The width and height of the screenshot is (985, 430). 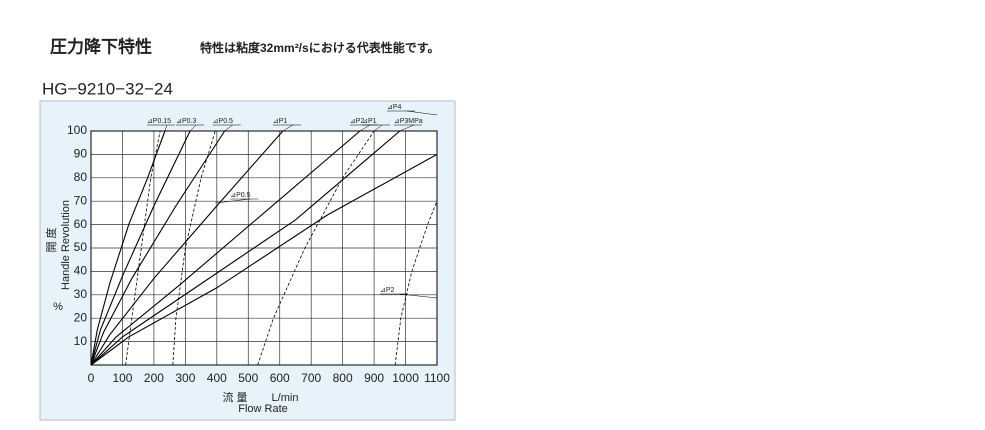 What do you see at coordinates (374, 378) in the screenshot?
I see `x-tick-label: 900` at bounding box center [374, 378].